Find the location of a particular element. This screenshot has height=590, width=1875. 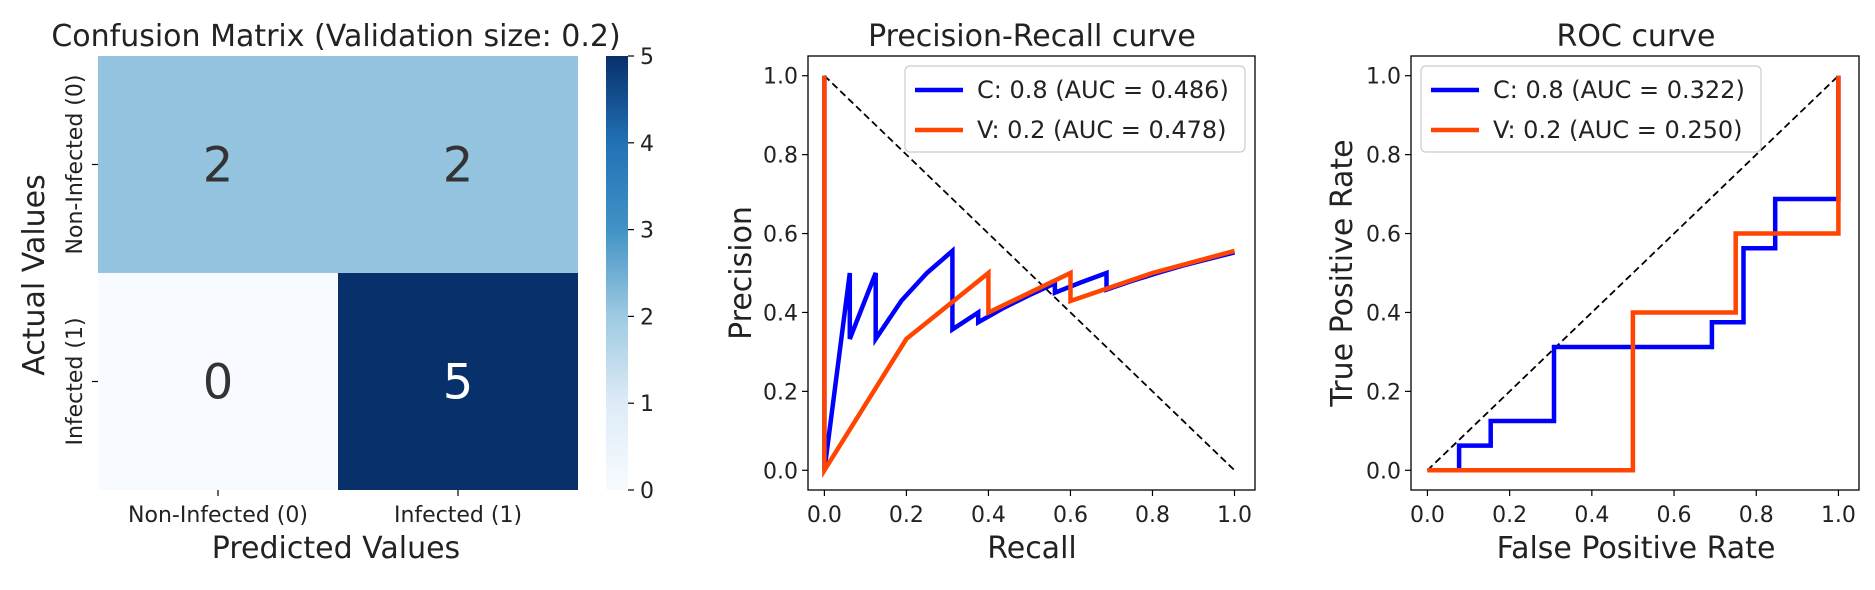

colorbar-tick-label: 3 is located at coordinates (647, 231).